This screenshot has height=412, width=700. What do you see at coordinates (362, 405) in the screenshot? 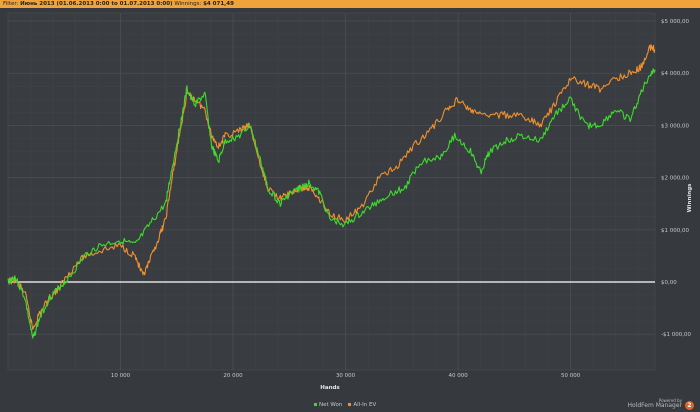
I see `legend-item-all-in-ev: All-In EV` at bounding box center [362, 405].